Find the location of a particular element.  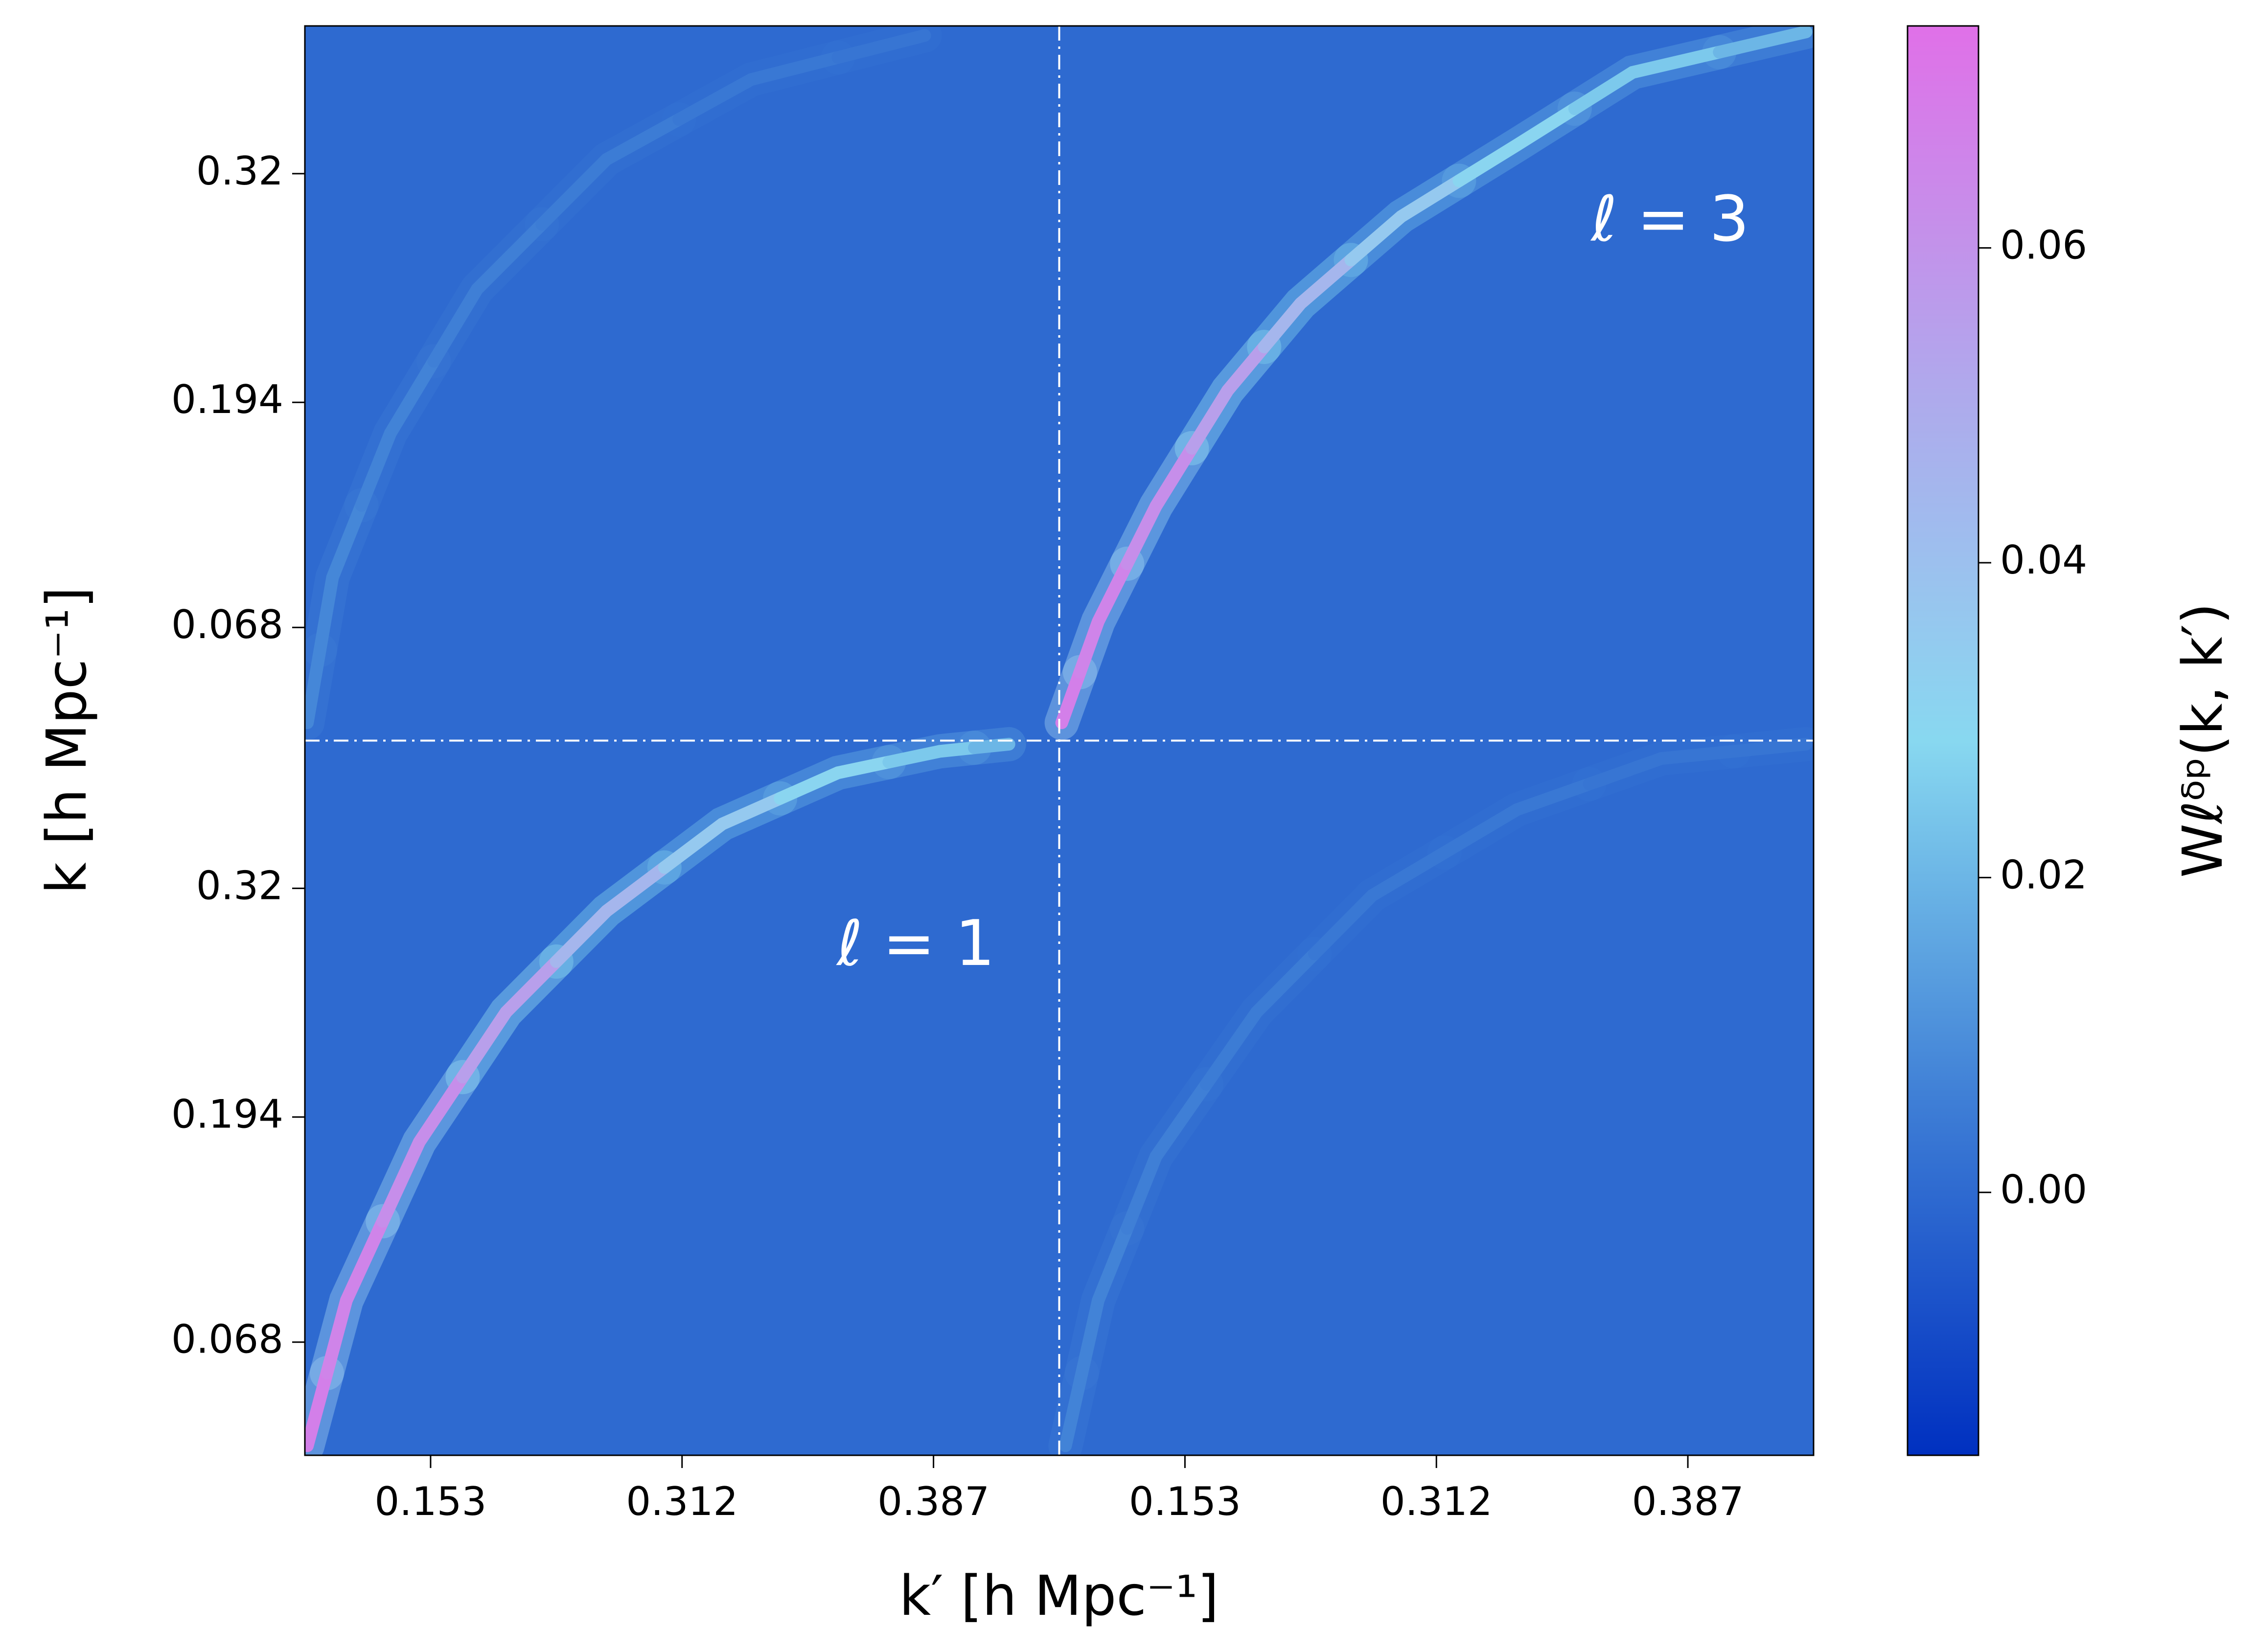

colorbar-tick-label: 0.02 is located at coordinates (2044, 874).